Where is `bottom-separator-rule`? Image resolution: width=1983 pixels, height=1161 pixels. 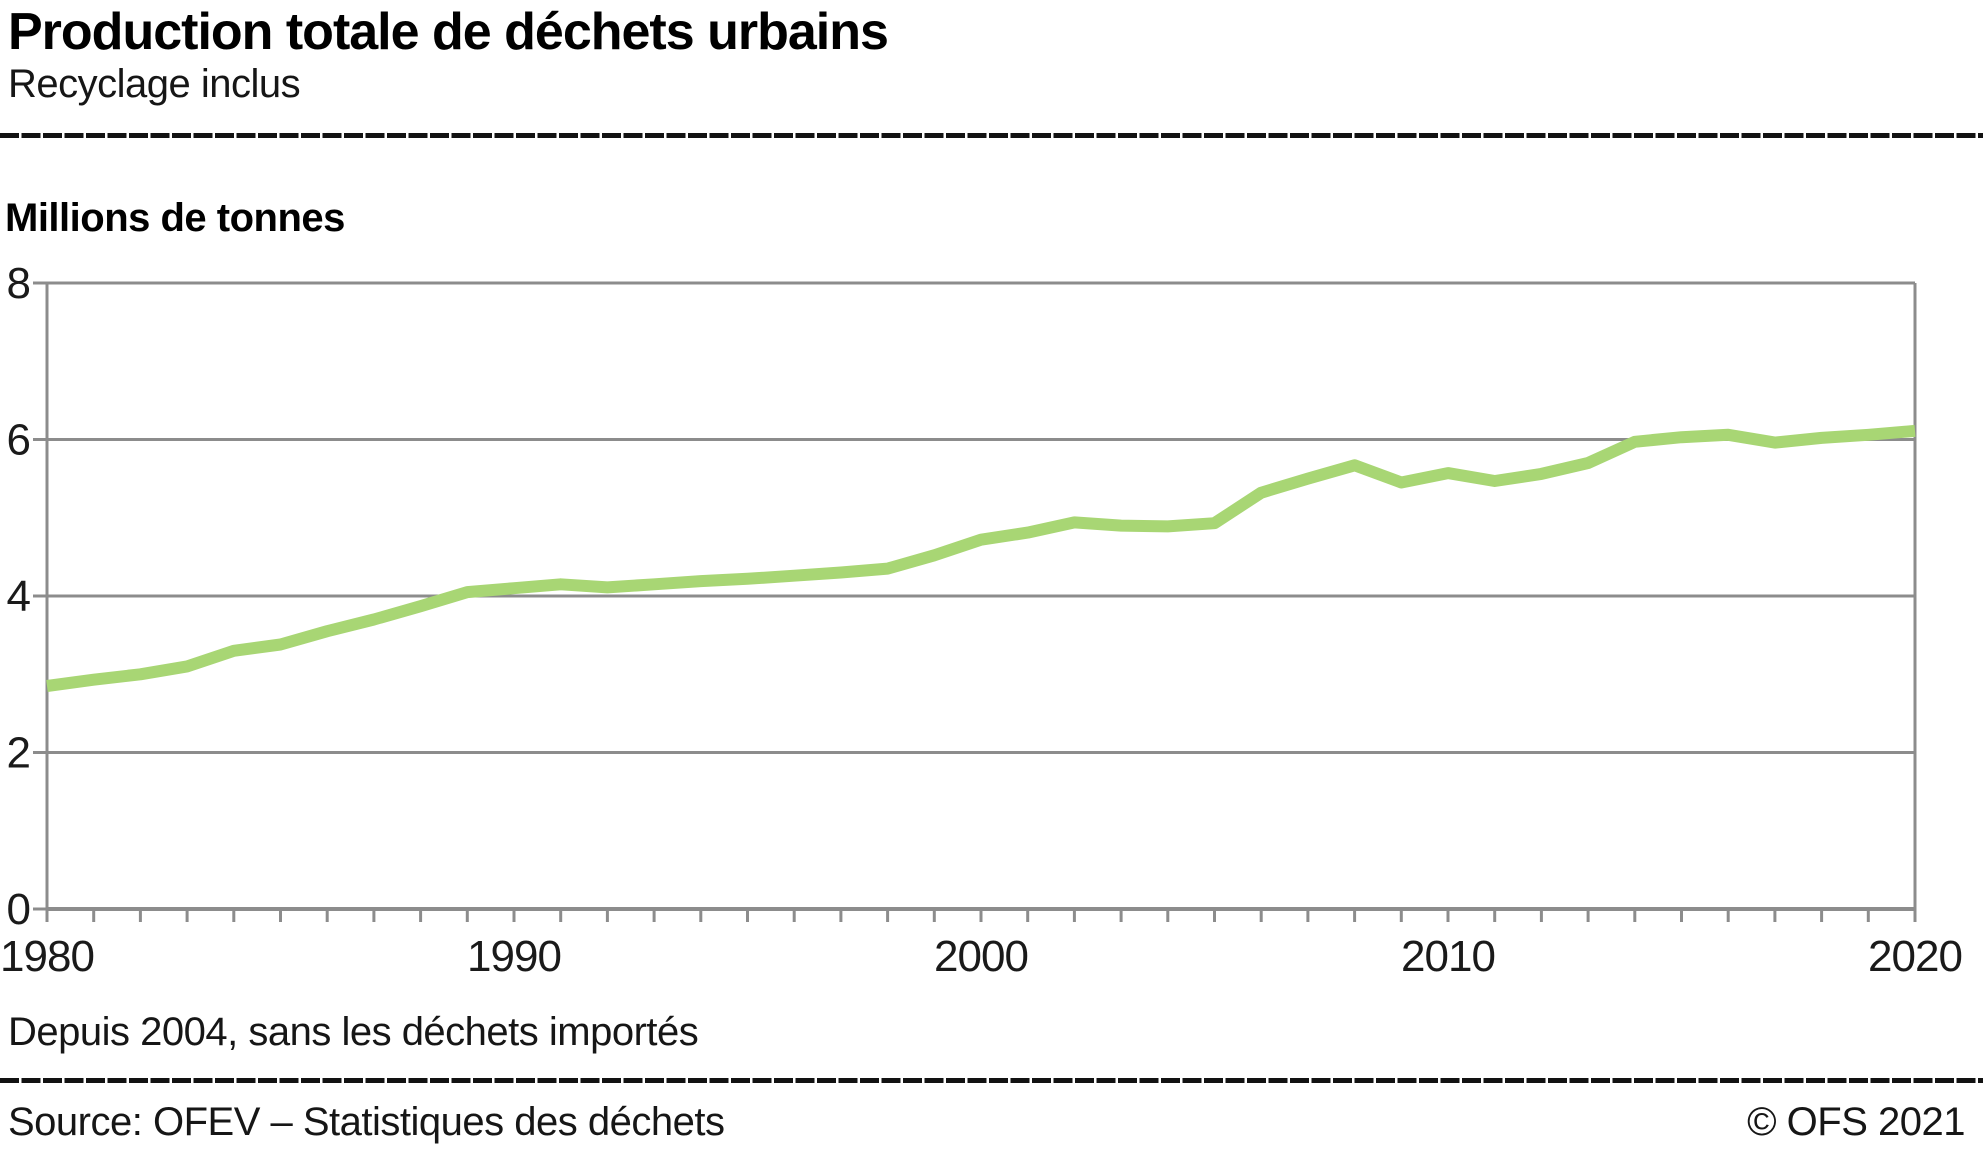 bottom-separator-rule is located at coordinates (991, 1080).